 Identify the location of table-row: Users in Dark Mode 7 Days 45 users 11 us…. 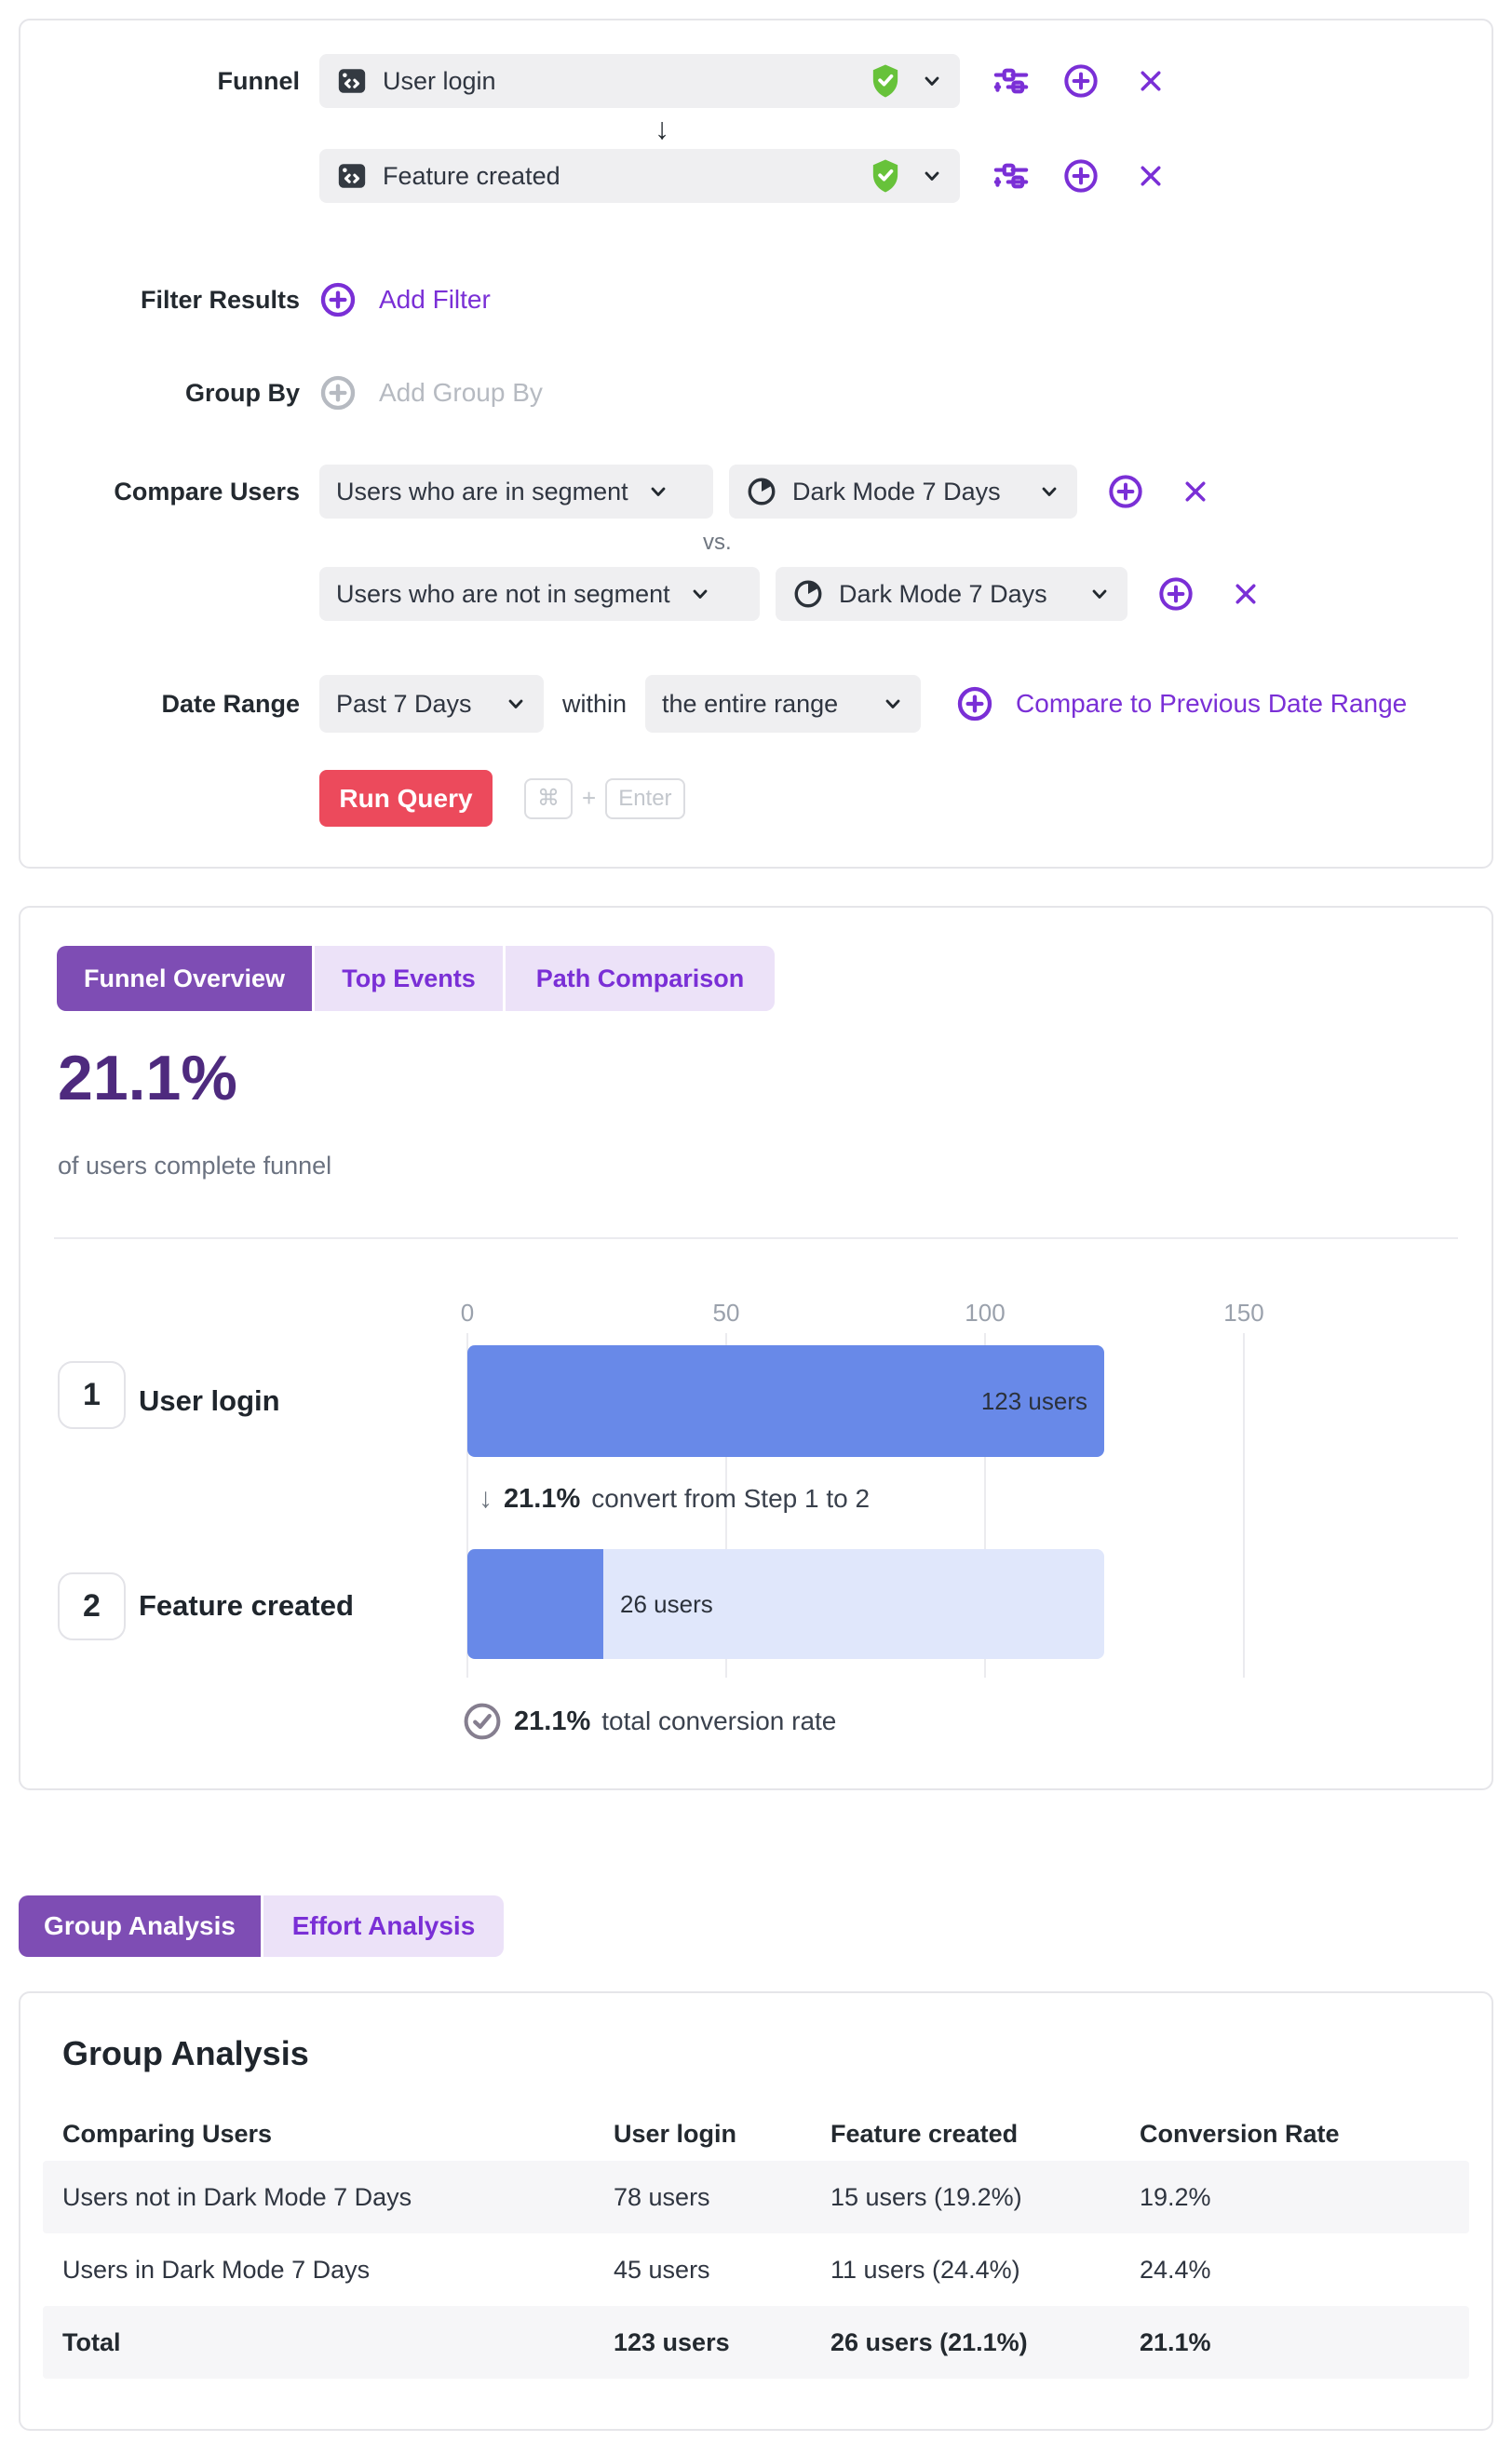
(756, 2269).